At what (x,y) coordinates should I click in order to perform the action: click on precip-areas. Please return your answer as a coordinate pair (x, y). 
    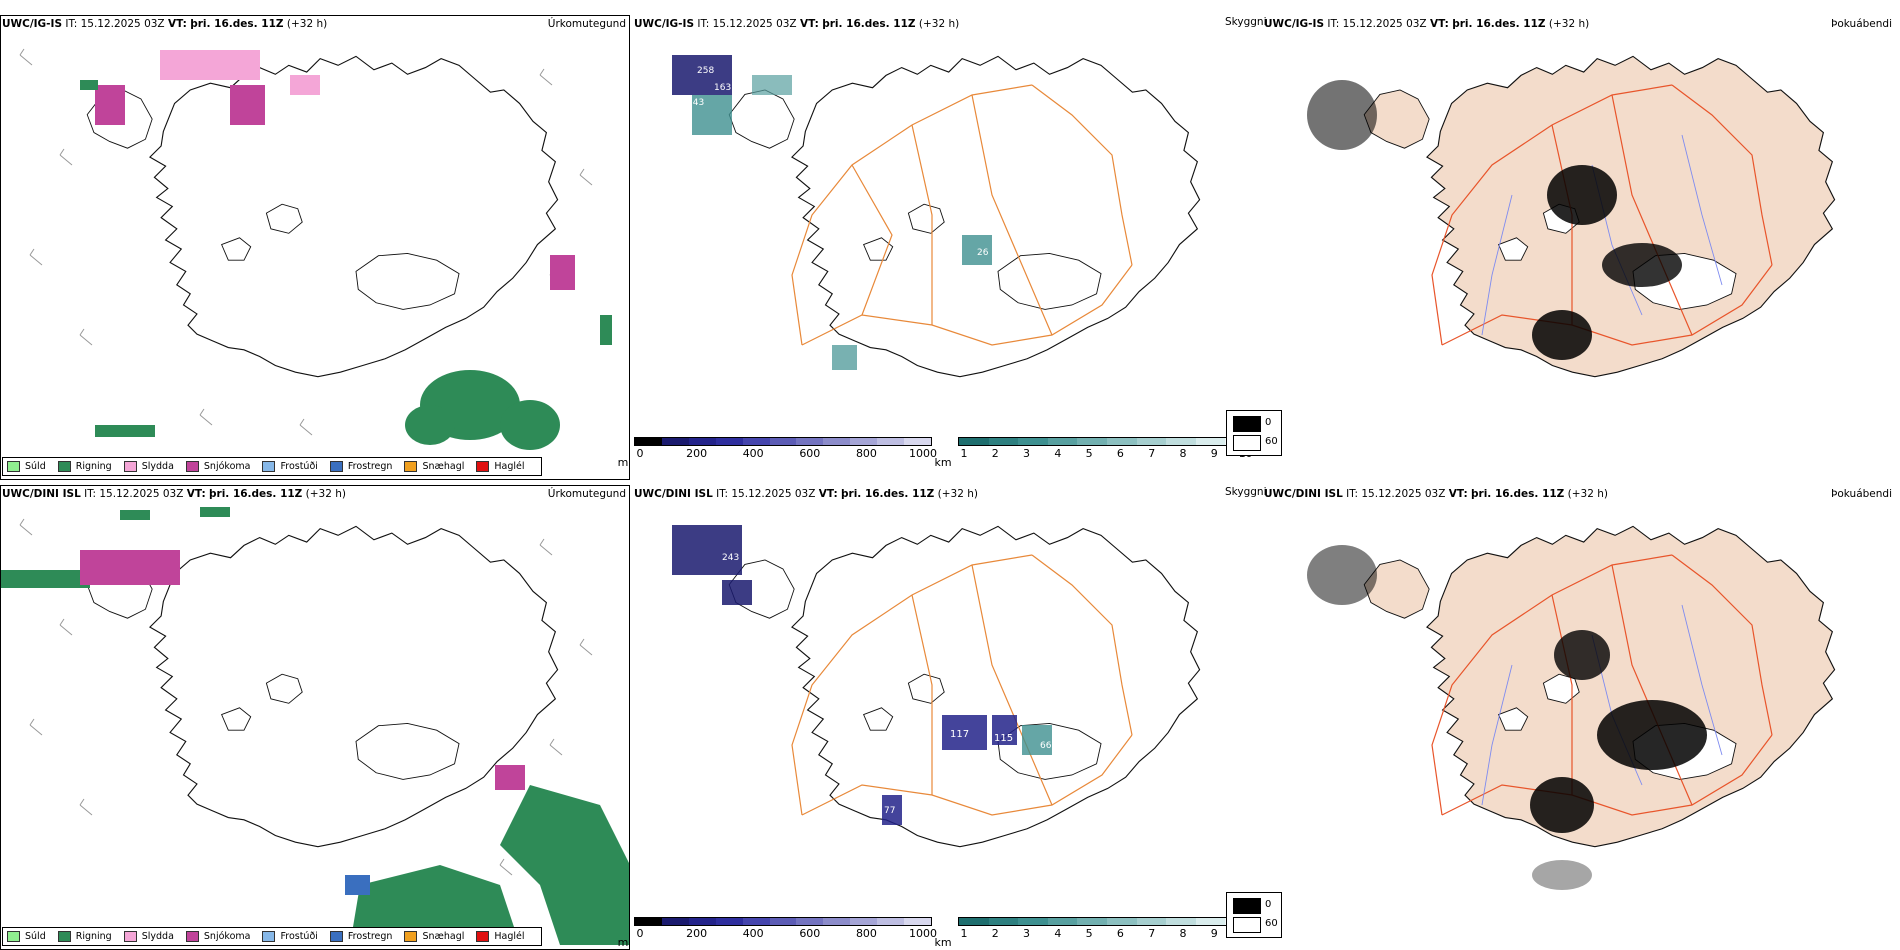
    Looking at the image, I should click on (346, 250).